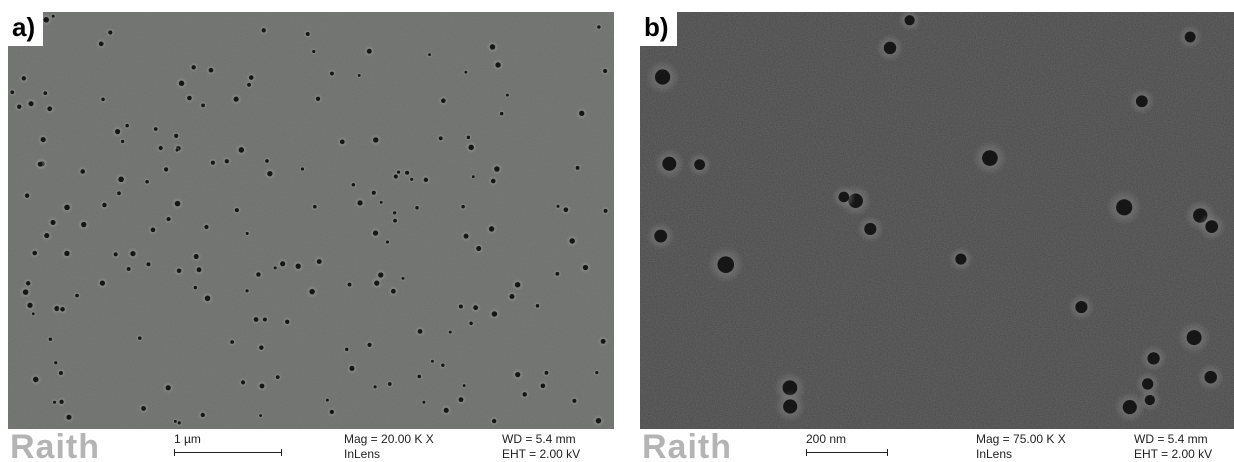 The height and width of the screenshot is (462, 1234). What do you see at coordinates (187, 439) in the screenshot?
I see `scale-label: 1 µm` at bounding box center [187, 439].